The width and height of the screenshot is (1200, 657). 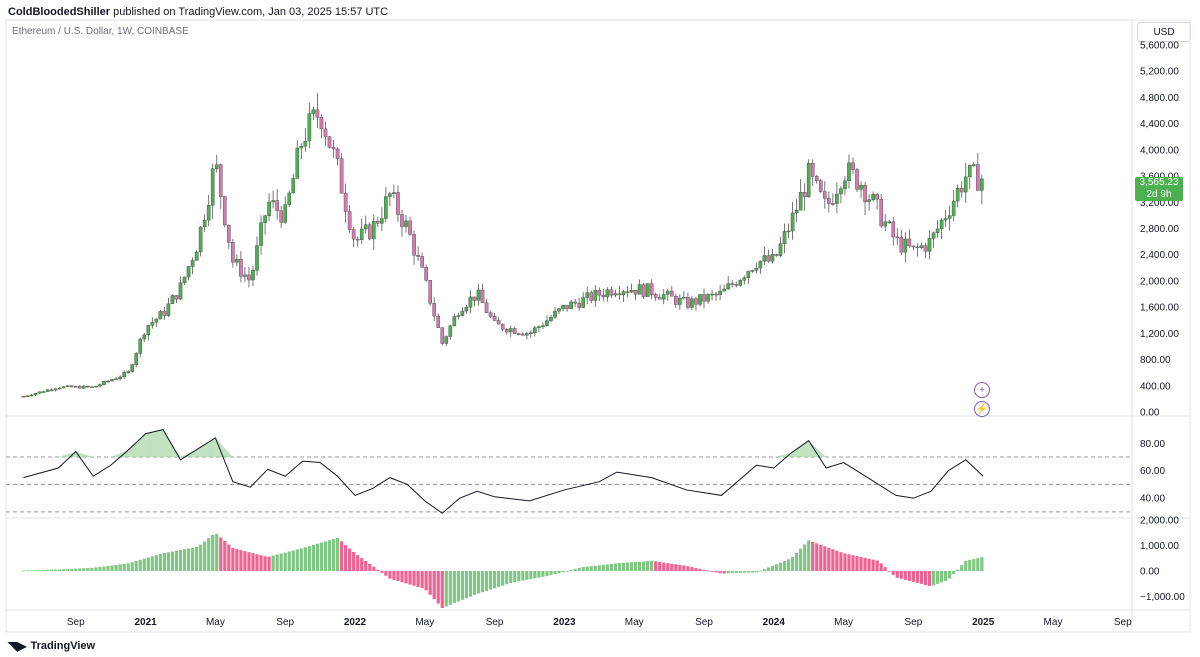 What do you see at coordinates (17, 646) in the screenshot?
I see `tradingview-logo-icon: ◥▶` at bounding box center [17, 646].